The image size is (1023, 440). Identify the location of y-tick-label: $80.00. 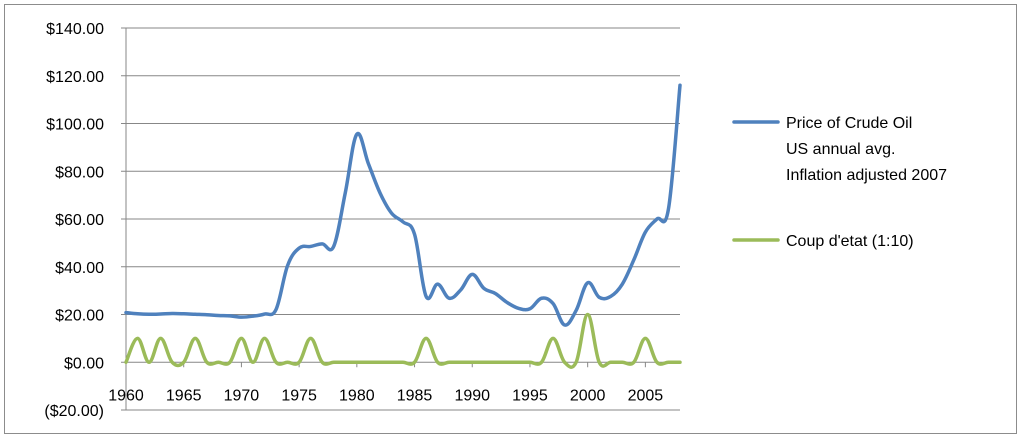
(79, 172).